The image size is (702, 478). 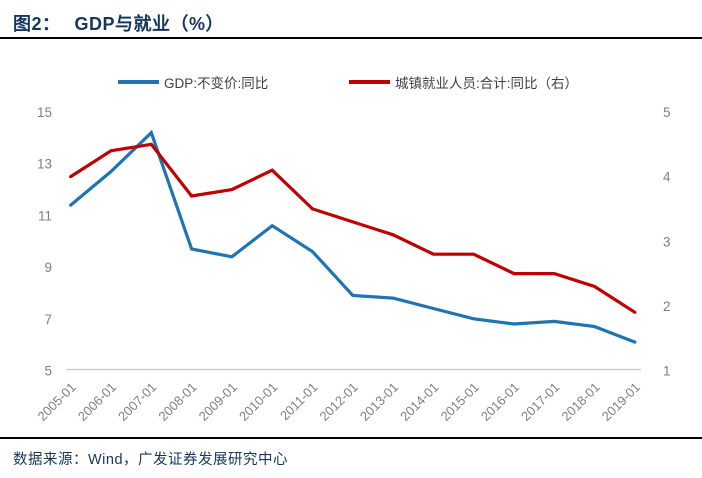 I want to click on right-axis-tick-label: 1, so click(x=667, y=371).